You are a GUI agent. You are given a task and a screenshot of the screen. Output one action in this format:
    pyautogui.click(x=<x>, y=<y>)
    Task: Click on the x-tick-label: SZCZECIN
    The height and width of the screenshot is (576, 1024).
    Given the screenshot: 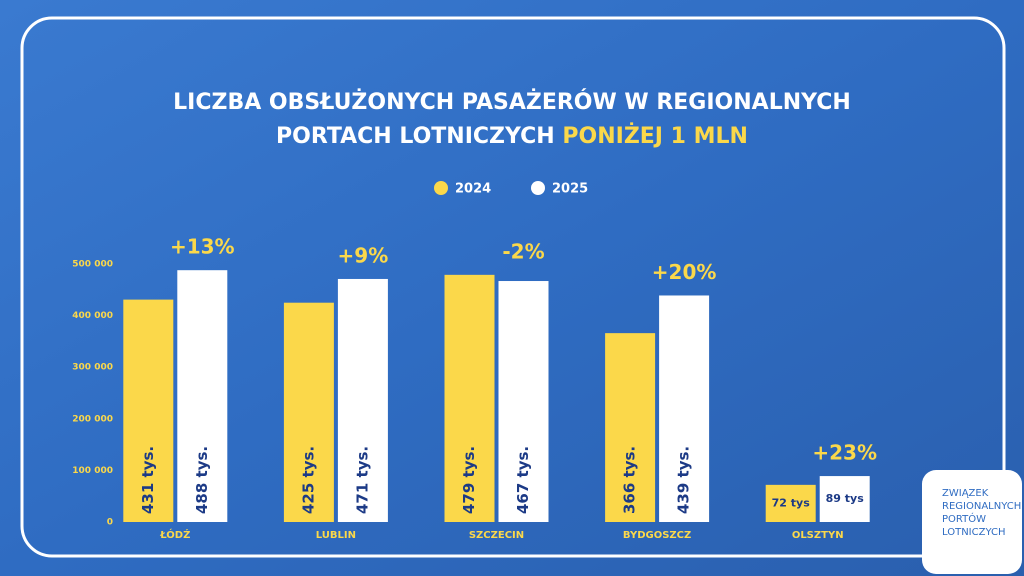 What is the action you would take?
    pyautogui.click(x=496, y=535)
    